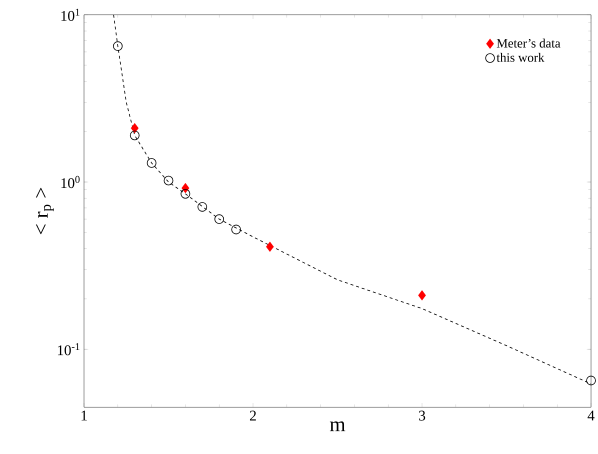 The width and height of the screenshot is (598, 454). Describe the element at coordinates (253, 415) in the screenshot. I see `x-tick-label: 2` at that location.